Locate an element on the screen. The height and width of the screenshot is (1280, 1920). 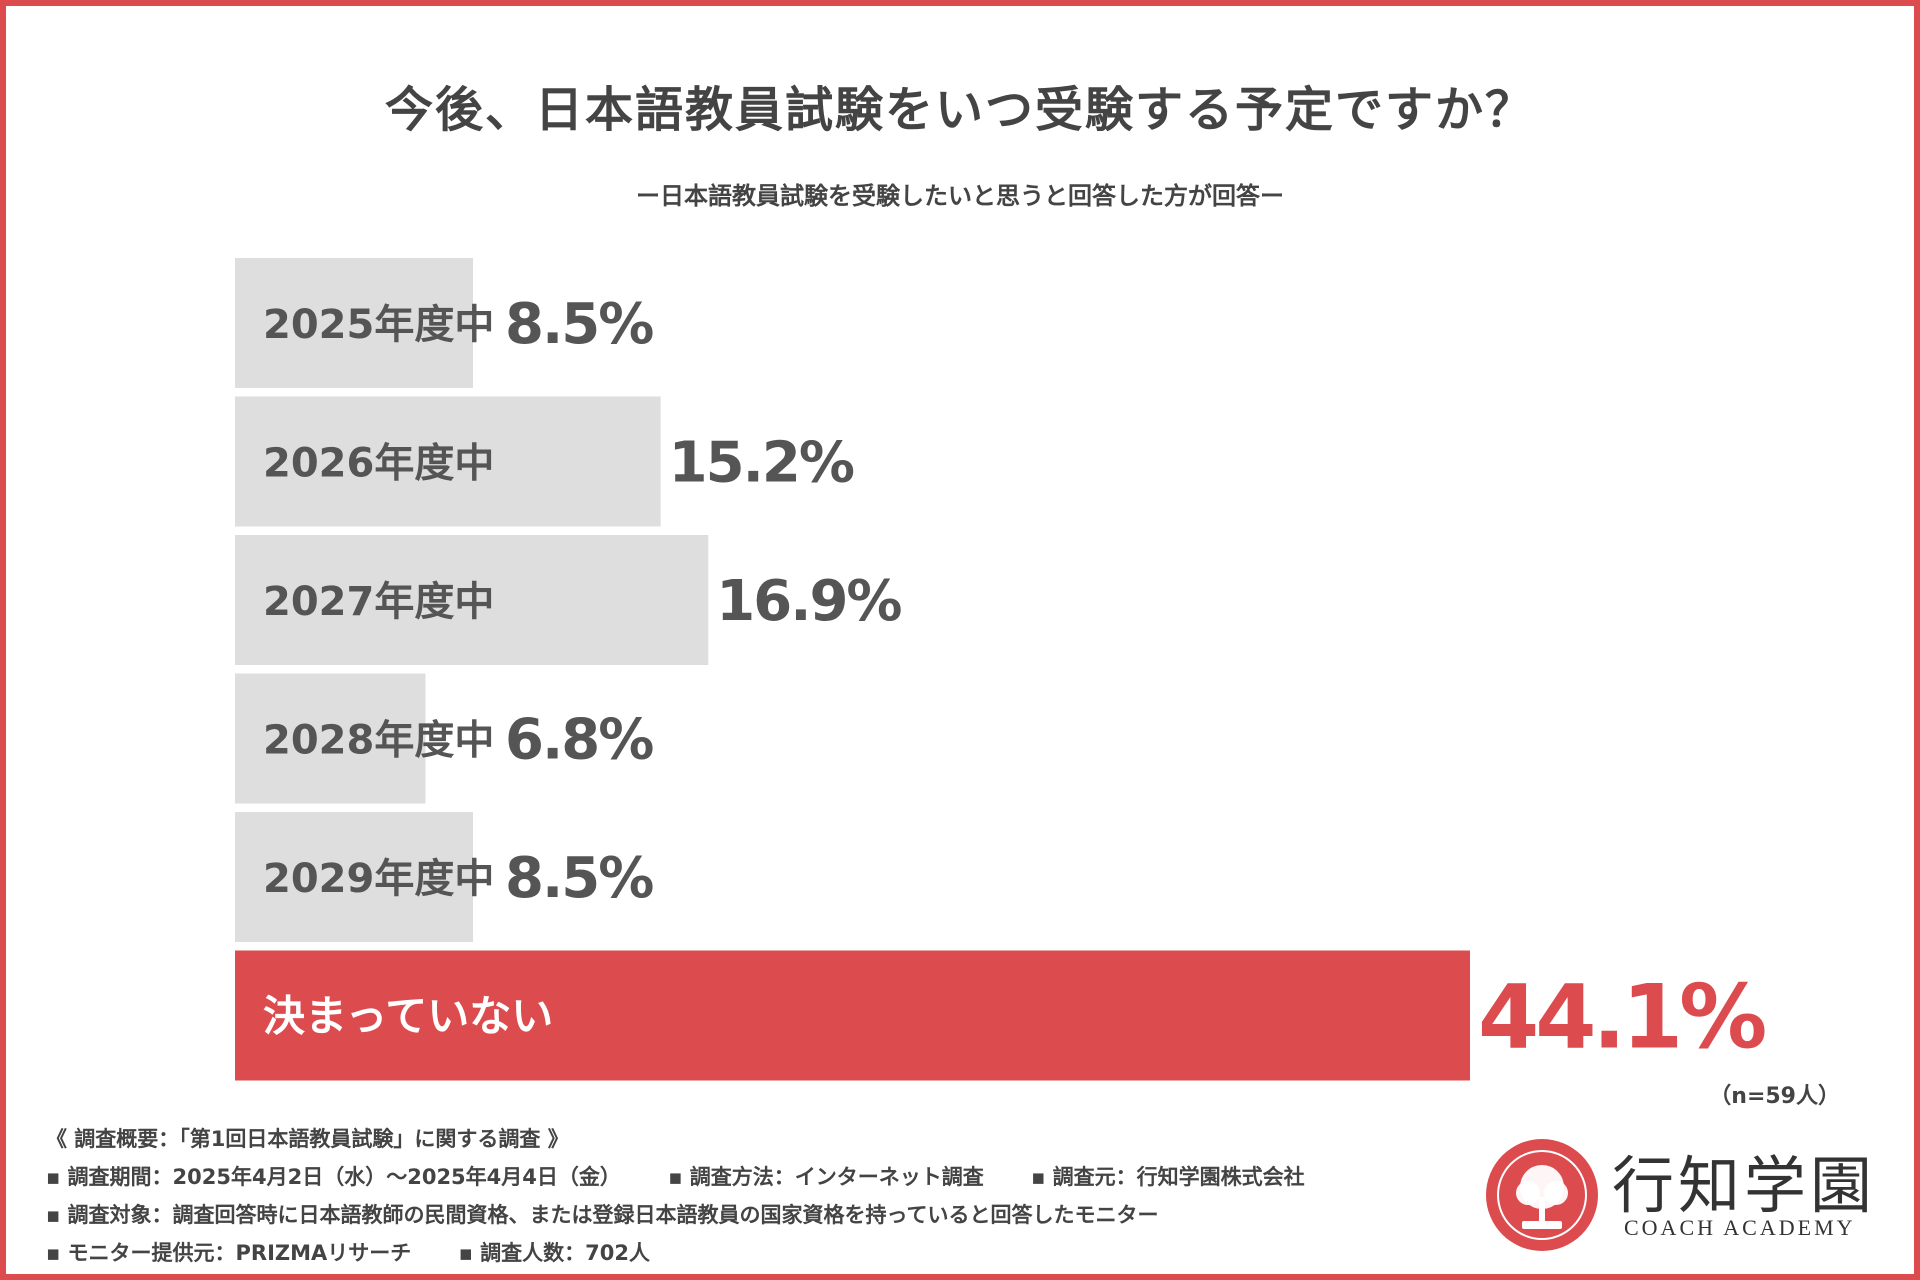
value-label-0: 8.5% is located at coordinates (579, 324).